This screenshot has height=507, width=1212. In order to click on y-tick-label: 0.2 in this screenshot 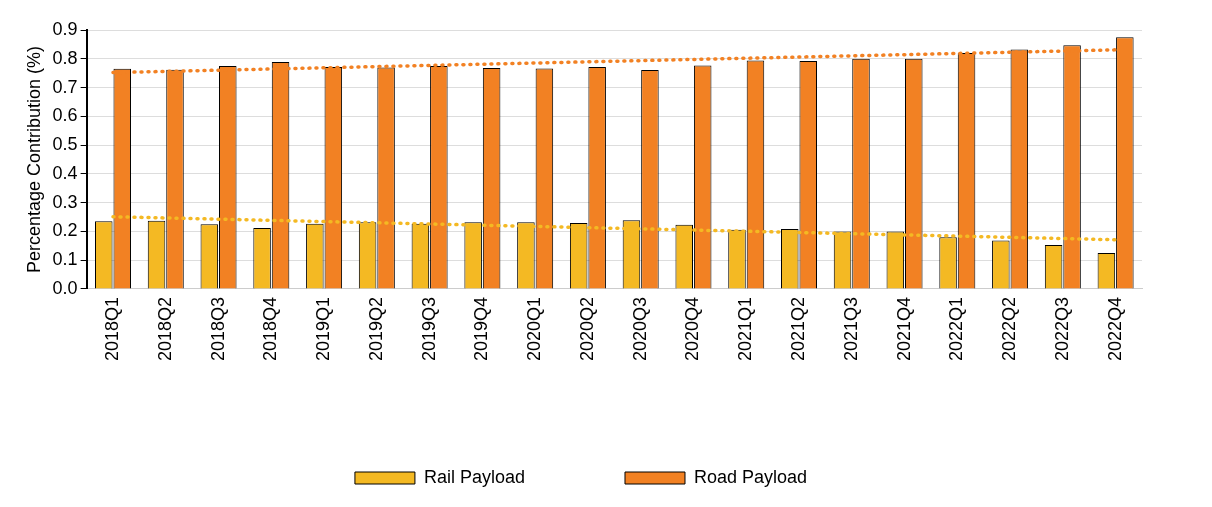, I will do `click(65, 230)`.